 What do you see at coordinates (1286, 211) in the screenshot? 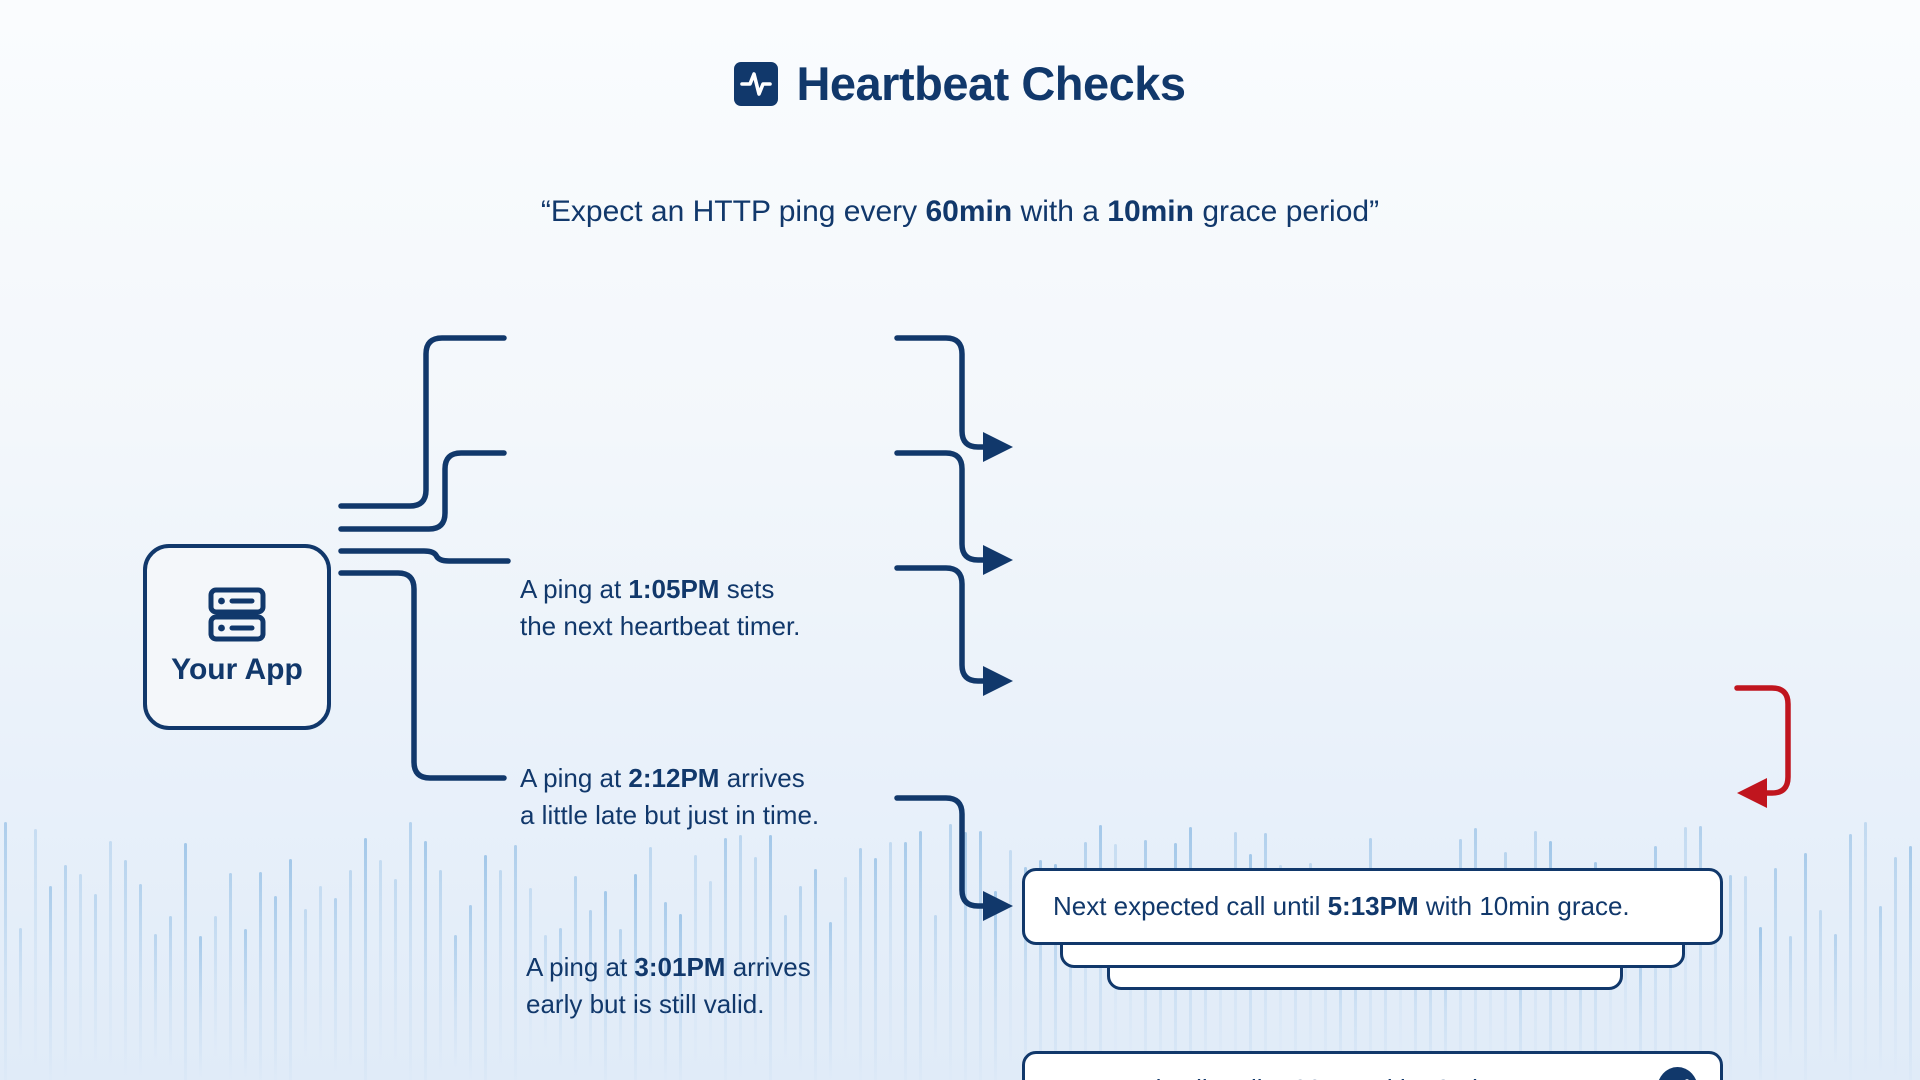
I see `subtitle-text: grace period”` at bounding box center [1286, 211].